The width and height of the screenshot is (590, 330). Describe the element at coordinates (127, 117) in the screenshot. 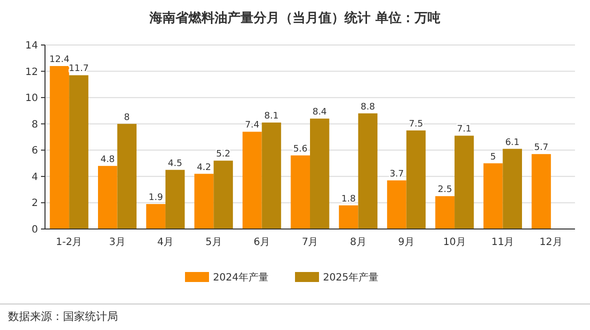

I see `data-label: 8` at that location.